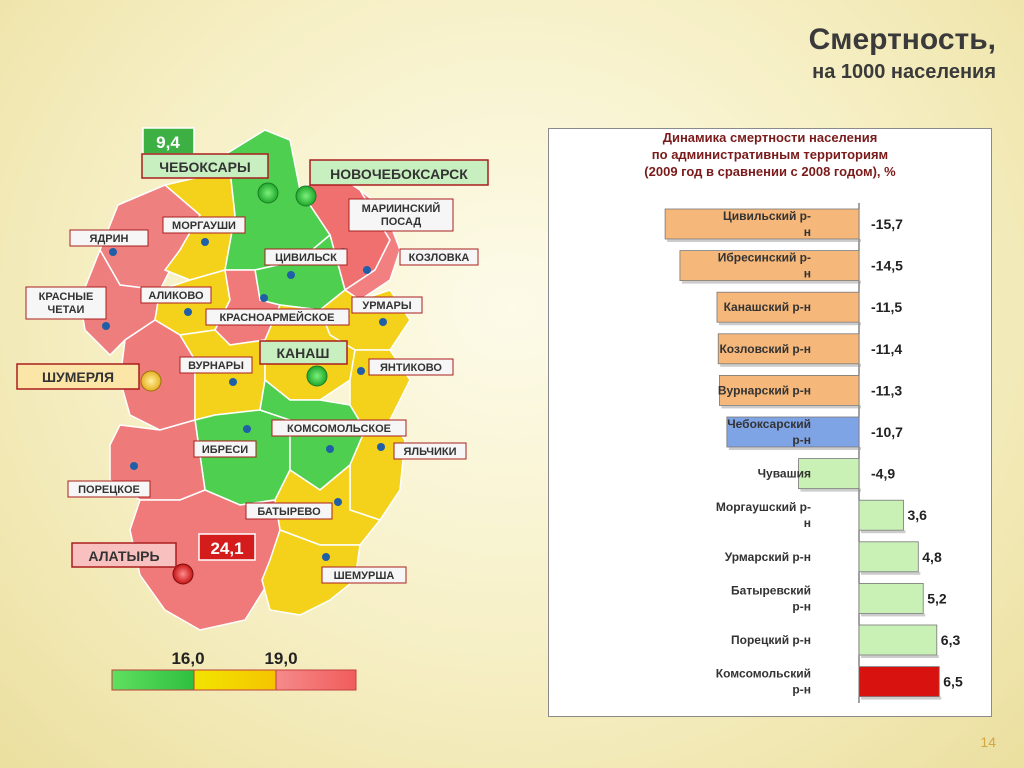 The image size is (1024, 768). What do you see at coordinates (151, 381) in the screenshot?
I see `city-marker-shumerlya` at bounding box center [151, 381].